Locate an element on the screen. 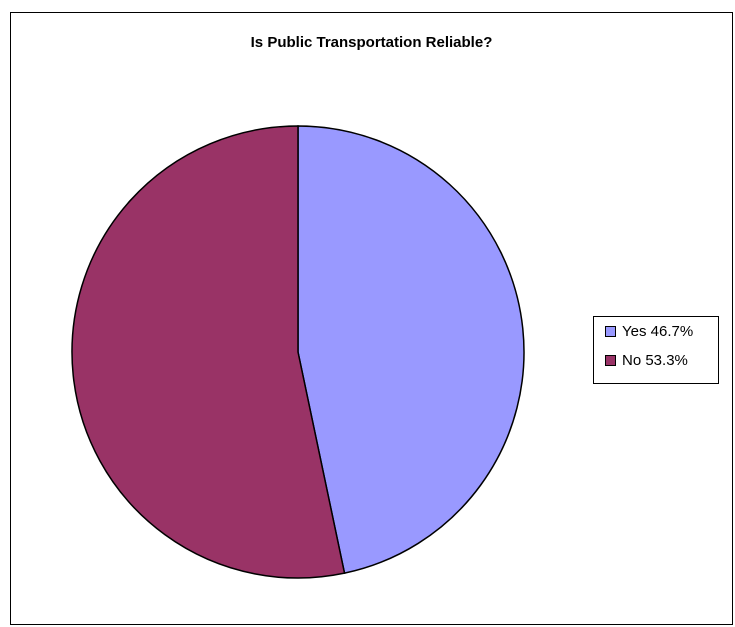  legend-label-no: No 53.3% is located at coordinates (655, 360).